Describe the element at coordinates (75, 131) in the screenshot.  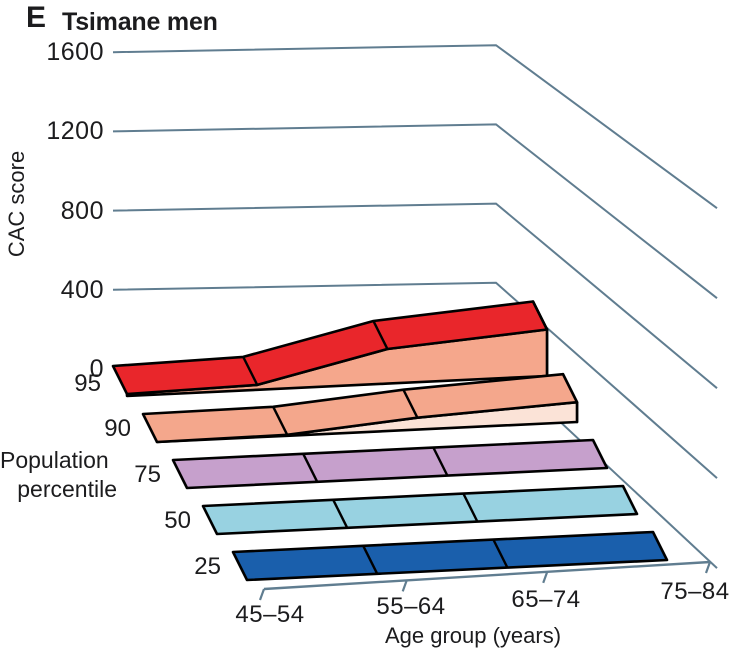
I see `y-tick-1200: 1200` at that location.